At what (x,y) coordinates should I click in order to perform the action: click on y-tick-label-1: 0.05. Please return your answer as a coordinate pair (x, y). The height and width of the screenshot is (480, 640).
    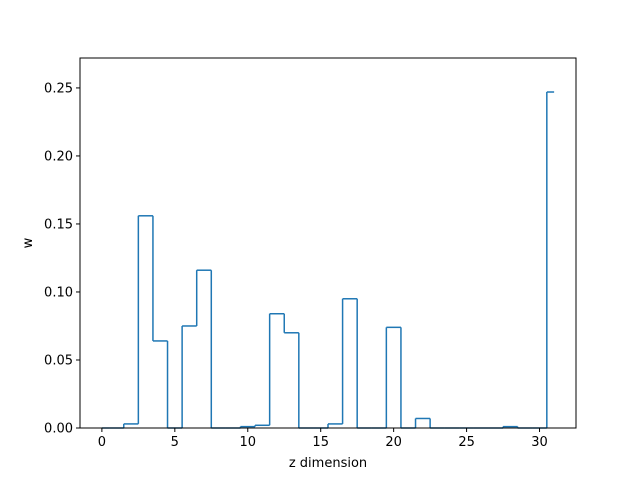
    Looking at the image, I should click on (58, 360).